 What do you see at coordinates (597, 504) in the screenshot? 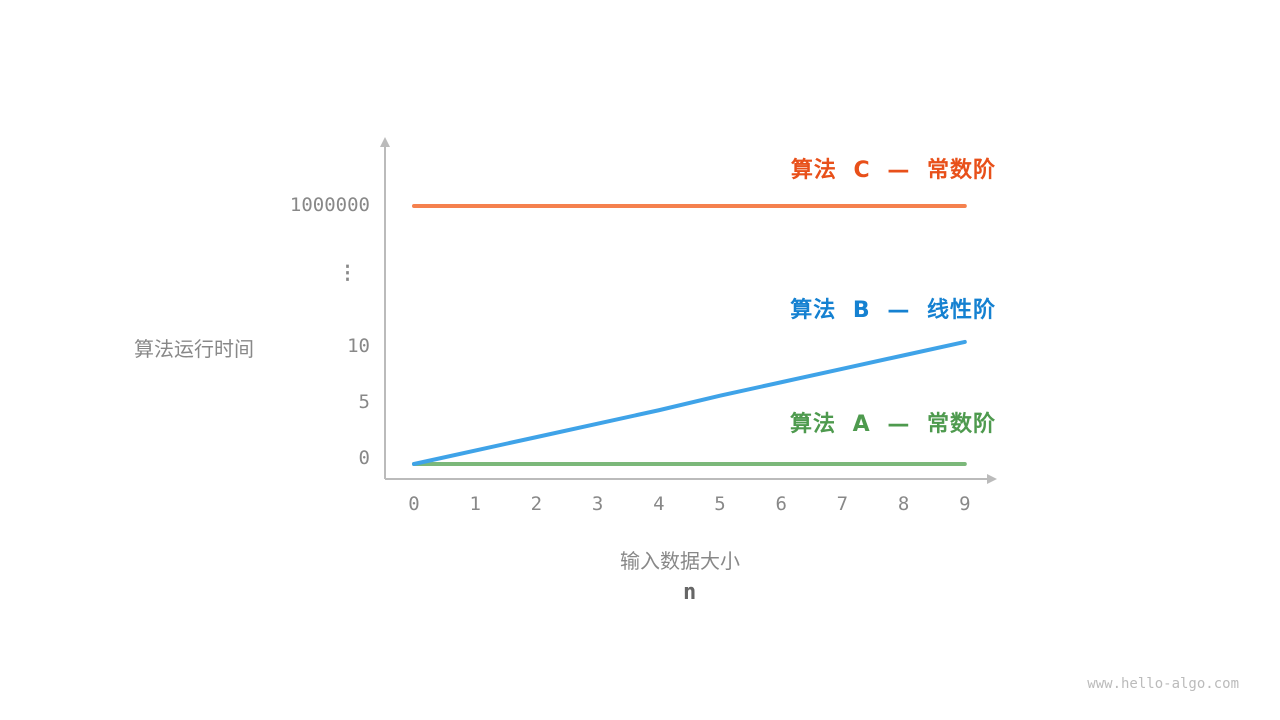
I see `x-tick-label: 3` at bounding box center [597, 504].